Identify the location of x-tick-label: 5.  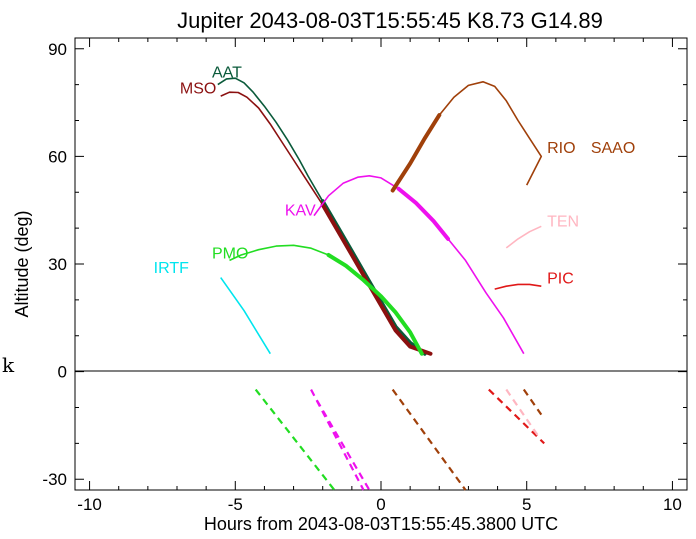
(526, 504).